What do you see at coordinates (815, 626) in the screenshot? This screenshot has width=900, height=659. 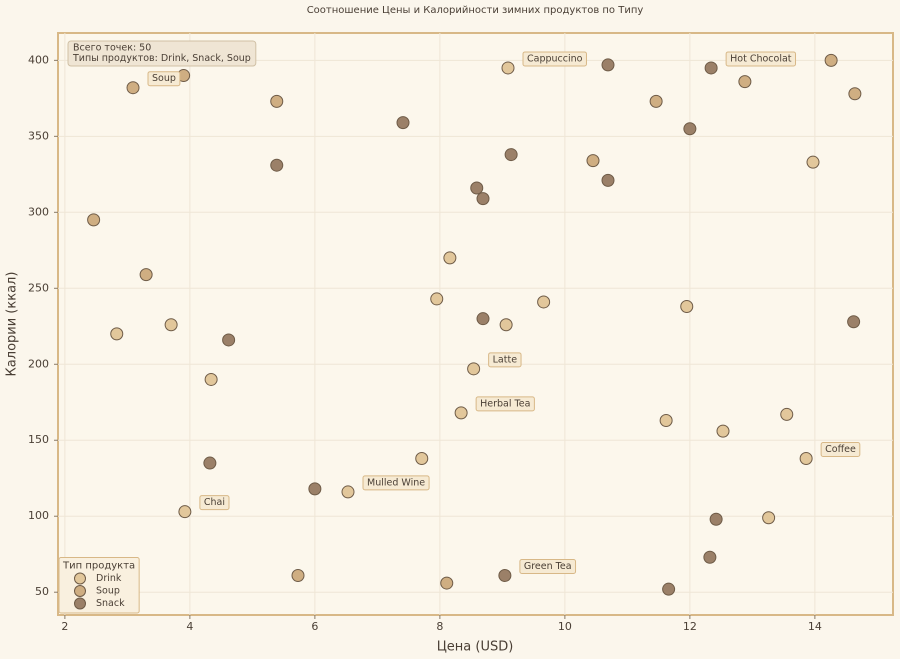 I see `x-tick-label: 14` at bounding box center [815, 626].